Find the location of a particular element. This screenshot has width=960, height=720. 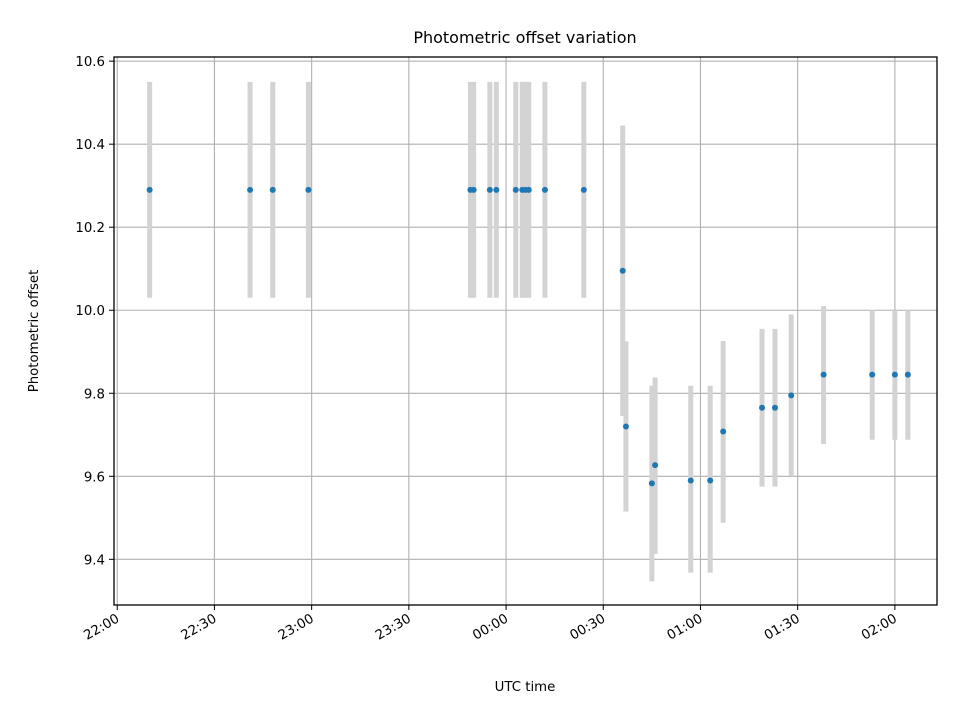

y-tick-label: 10.0 is located at coordinates (90, 311).